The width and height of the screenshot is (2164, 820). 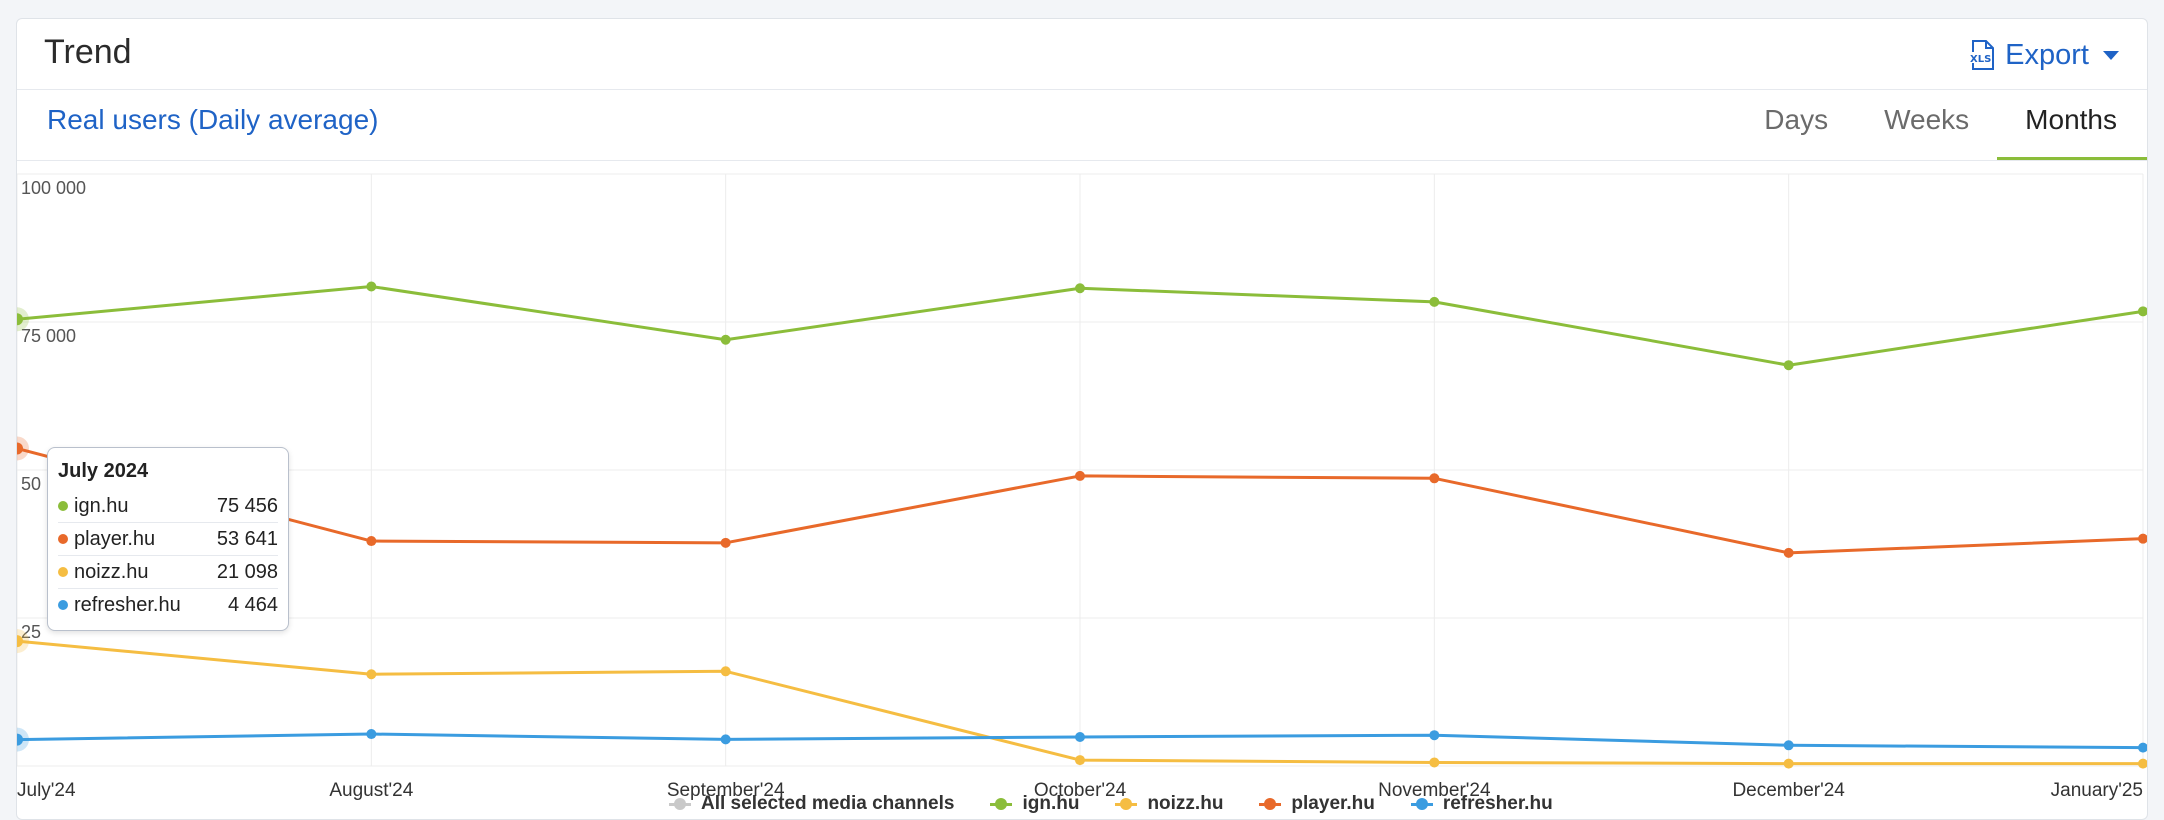 I want to click on tooltip-series-value: 53 641, so click(x=247, y=538).